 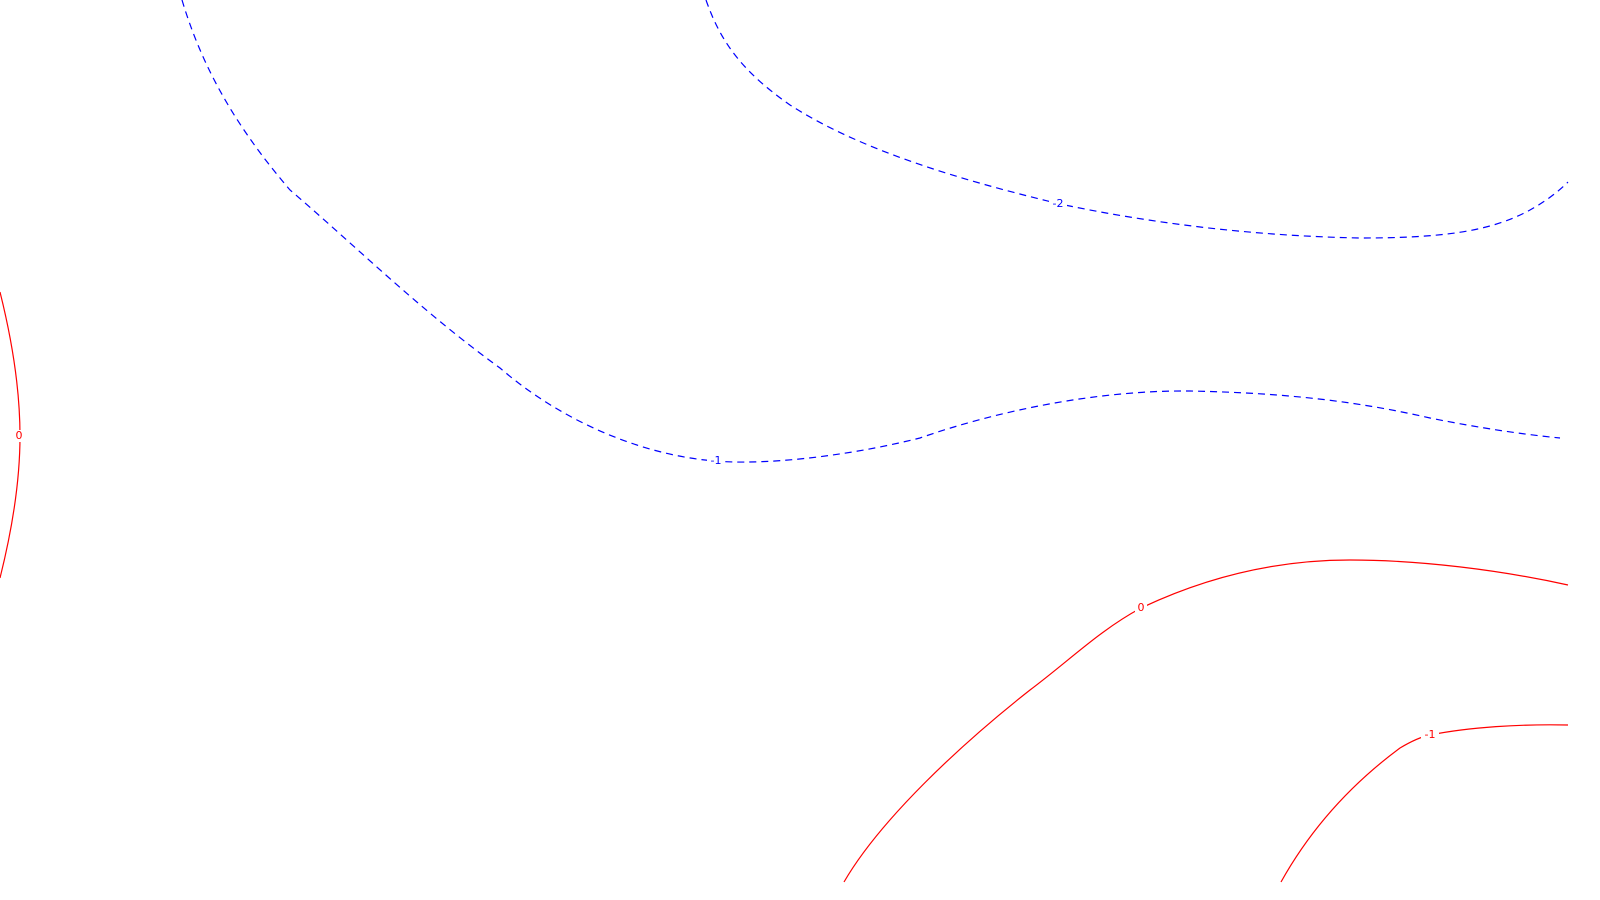 I want to click on contour-label-bg-c-upper-neg2, so click(x=1058, y=204).